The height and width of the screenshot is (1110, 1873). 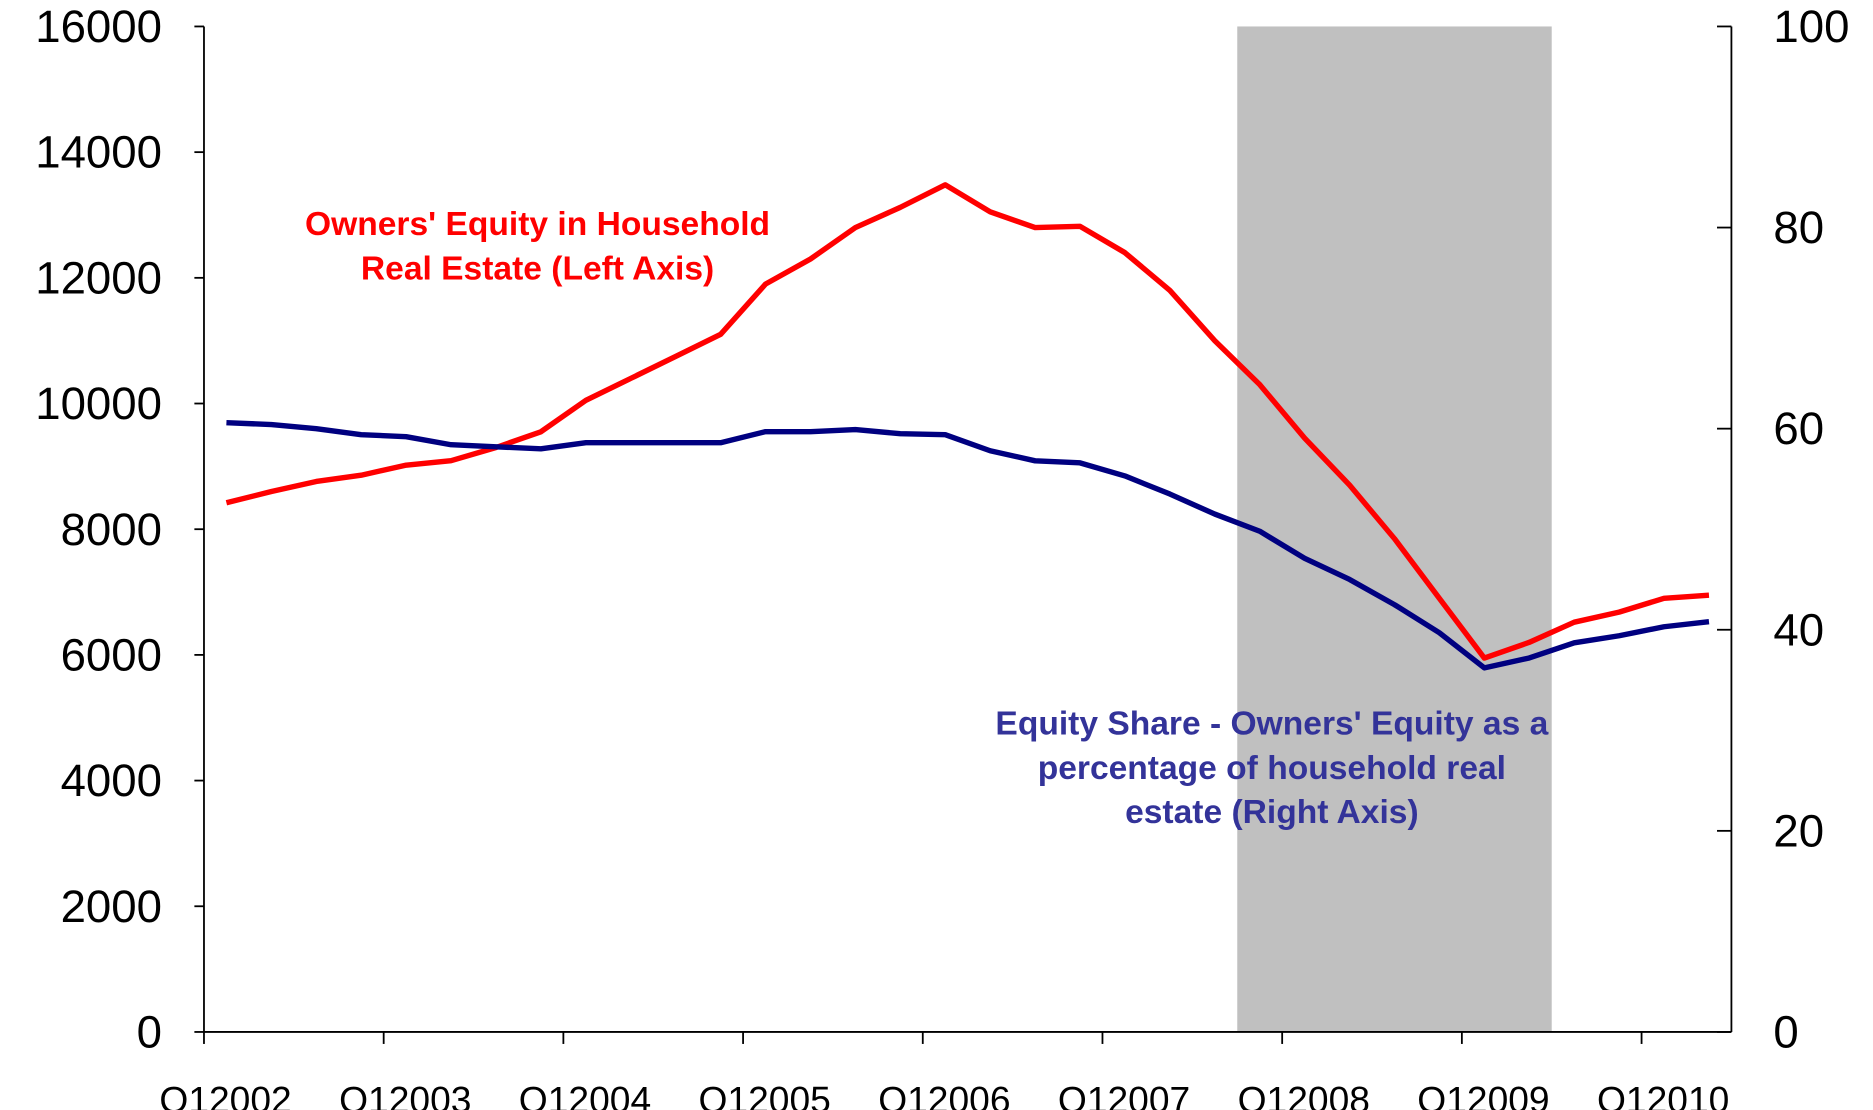 I want to click on y-tick-label: 12000, so click(x=98, y=277).